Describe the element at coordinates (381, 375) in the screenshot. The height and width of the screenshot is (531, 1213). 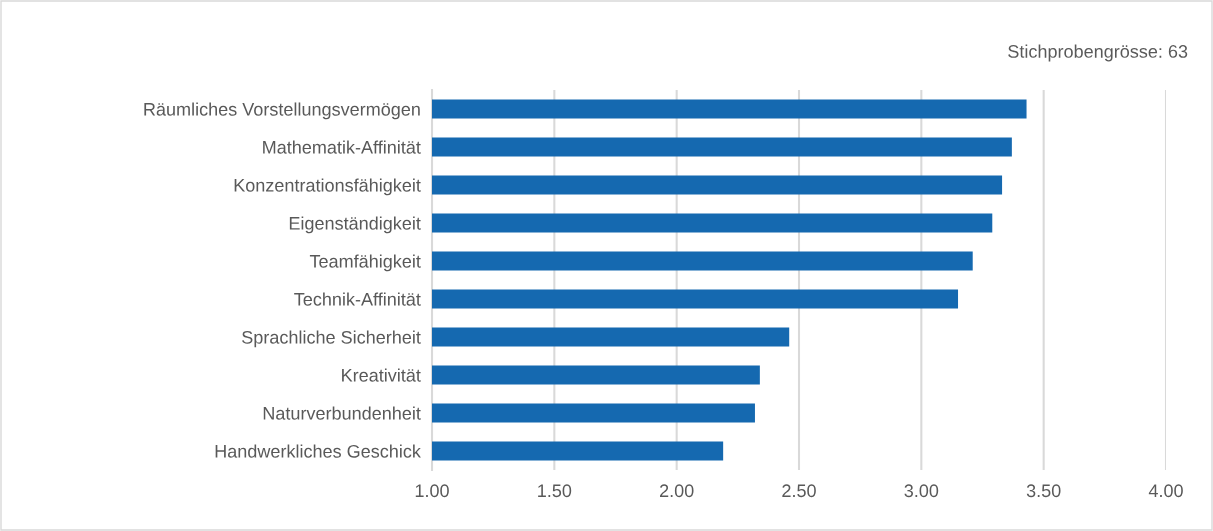
I see `y-tick-label: Kreativität` at that location.